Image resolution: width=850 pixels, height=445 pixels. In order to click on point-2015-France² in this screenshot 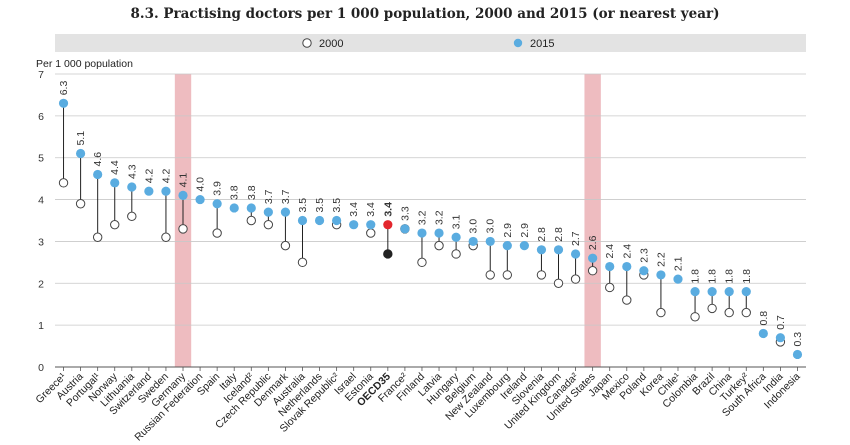, I will do `click(405, 229)`.